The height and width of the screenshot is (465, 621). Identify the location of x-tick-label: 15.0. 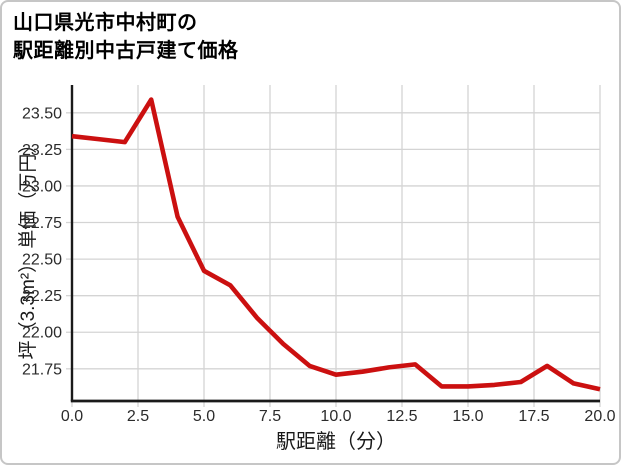
(467, 416).